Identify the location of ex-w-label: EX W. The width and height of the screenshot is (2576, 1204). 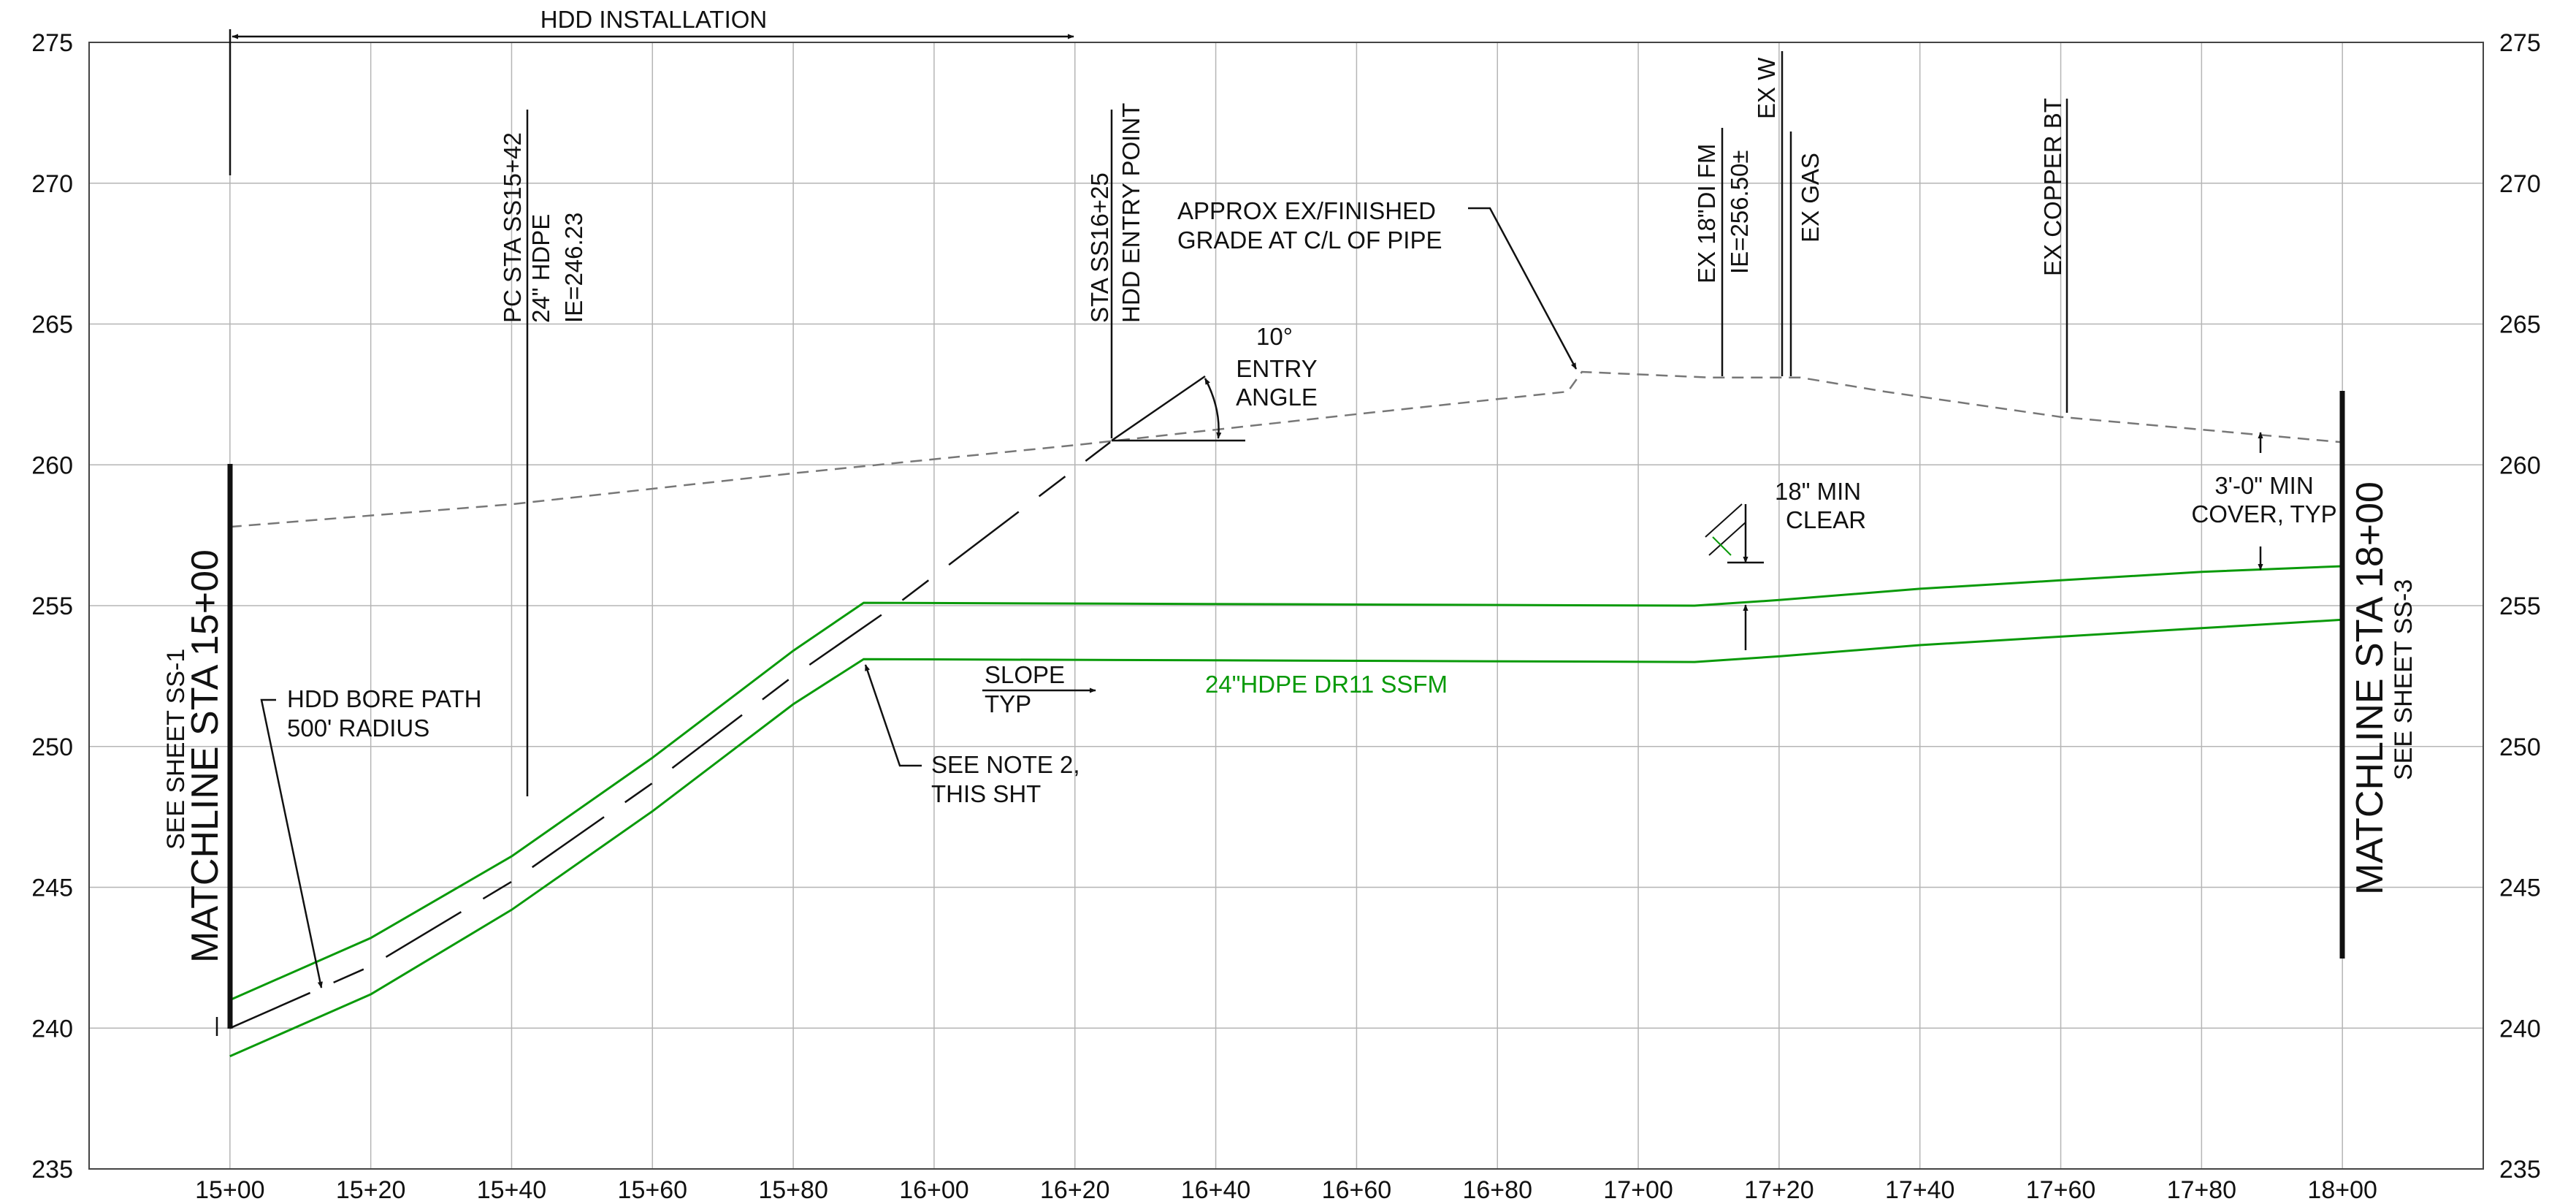
(1766, 88).